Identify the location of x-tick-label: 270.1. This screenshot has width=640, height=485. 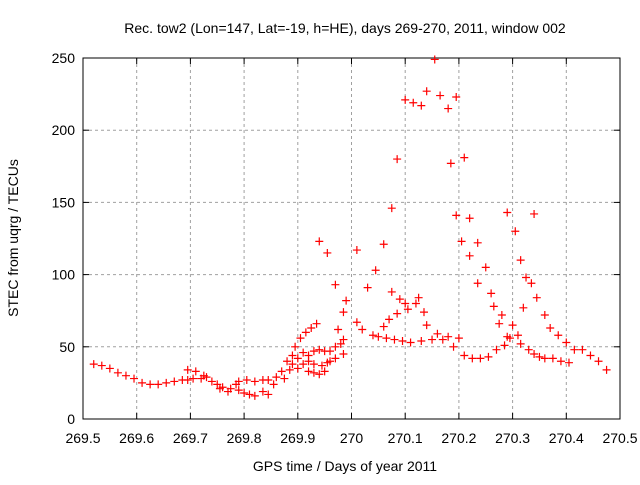
(405, 438).